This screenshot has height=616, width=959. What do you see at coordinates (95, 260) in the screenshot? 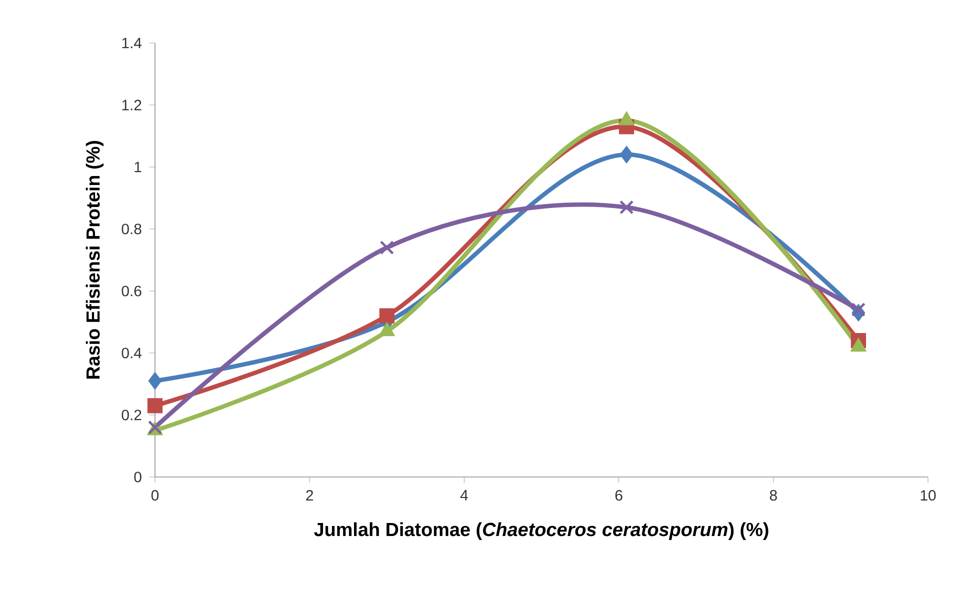
I see `y-axis-title: Rasio Efisiensi Protein (%)` at bounding box center [95, 260].